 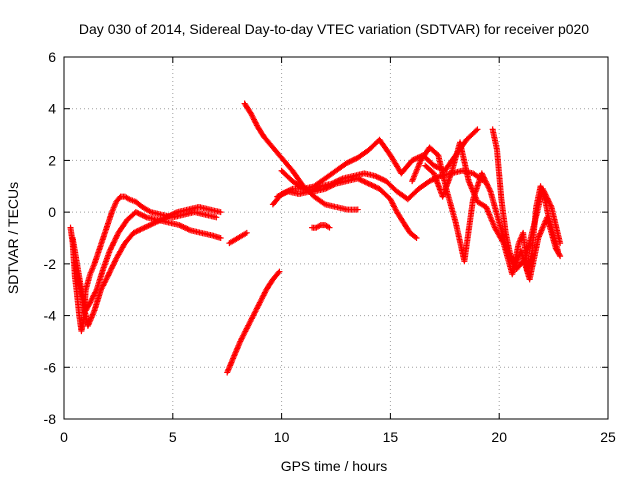 I want to click on y-tick-label: 0, so click(x=52, y=212).